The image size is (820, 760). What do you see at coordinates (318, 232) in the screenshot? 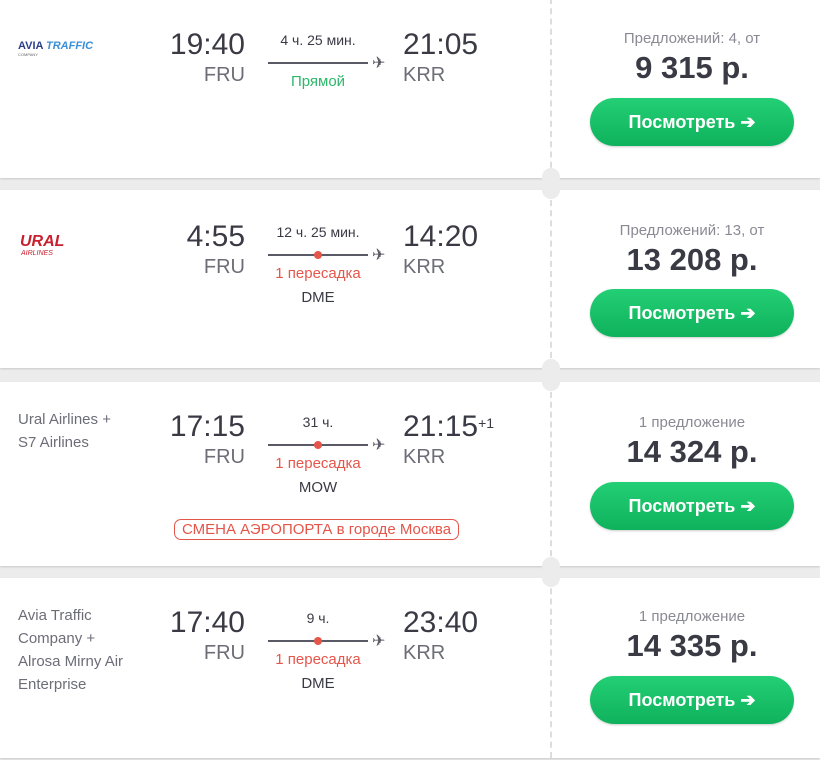
I see `duration: 12 ч. 25 мин.` at bounding box center [318, 232].